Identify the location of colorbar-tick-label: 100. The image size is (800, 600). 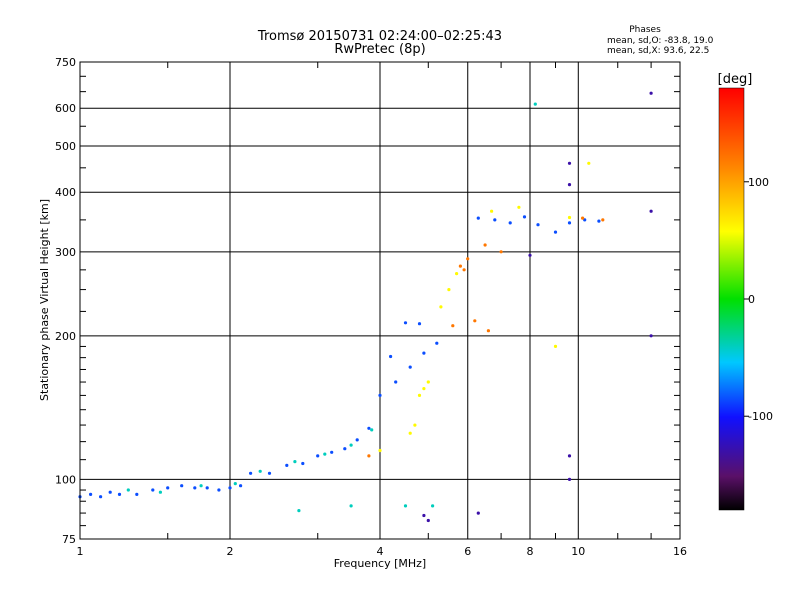
(758, 182).